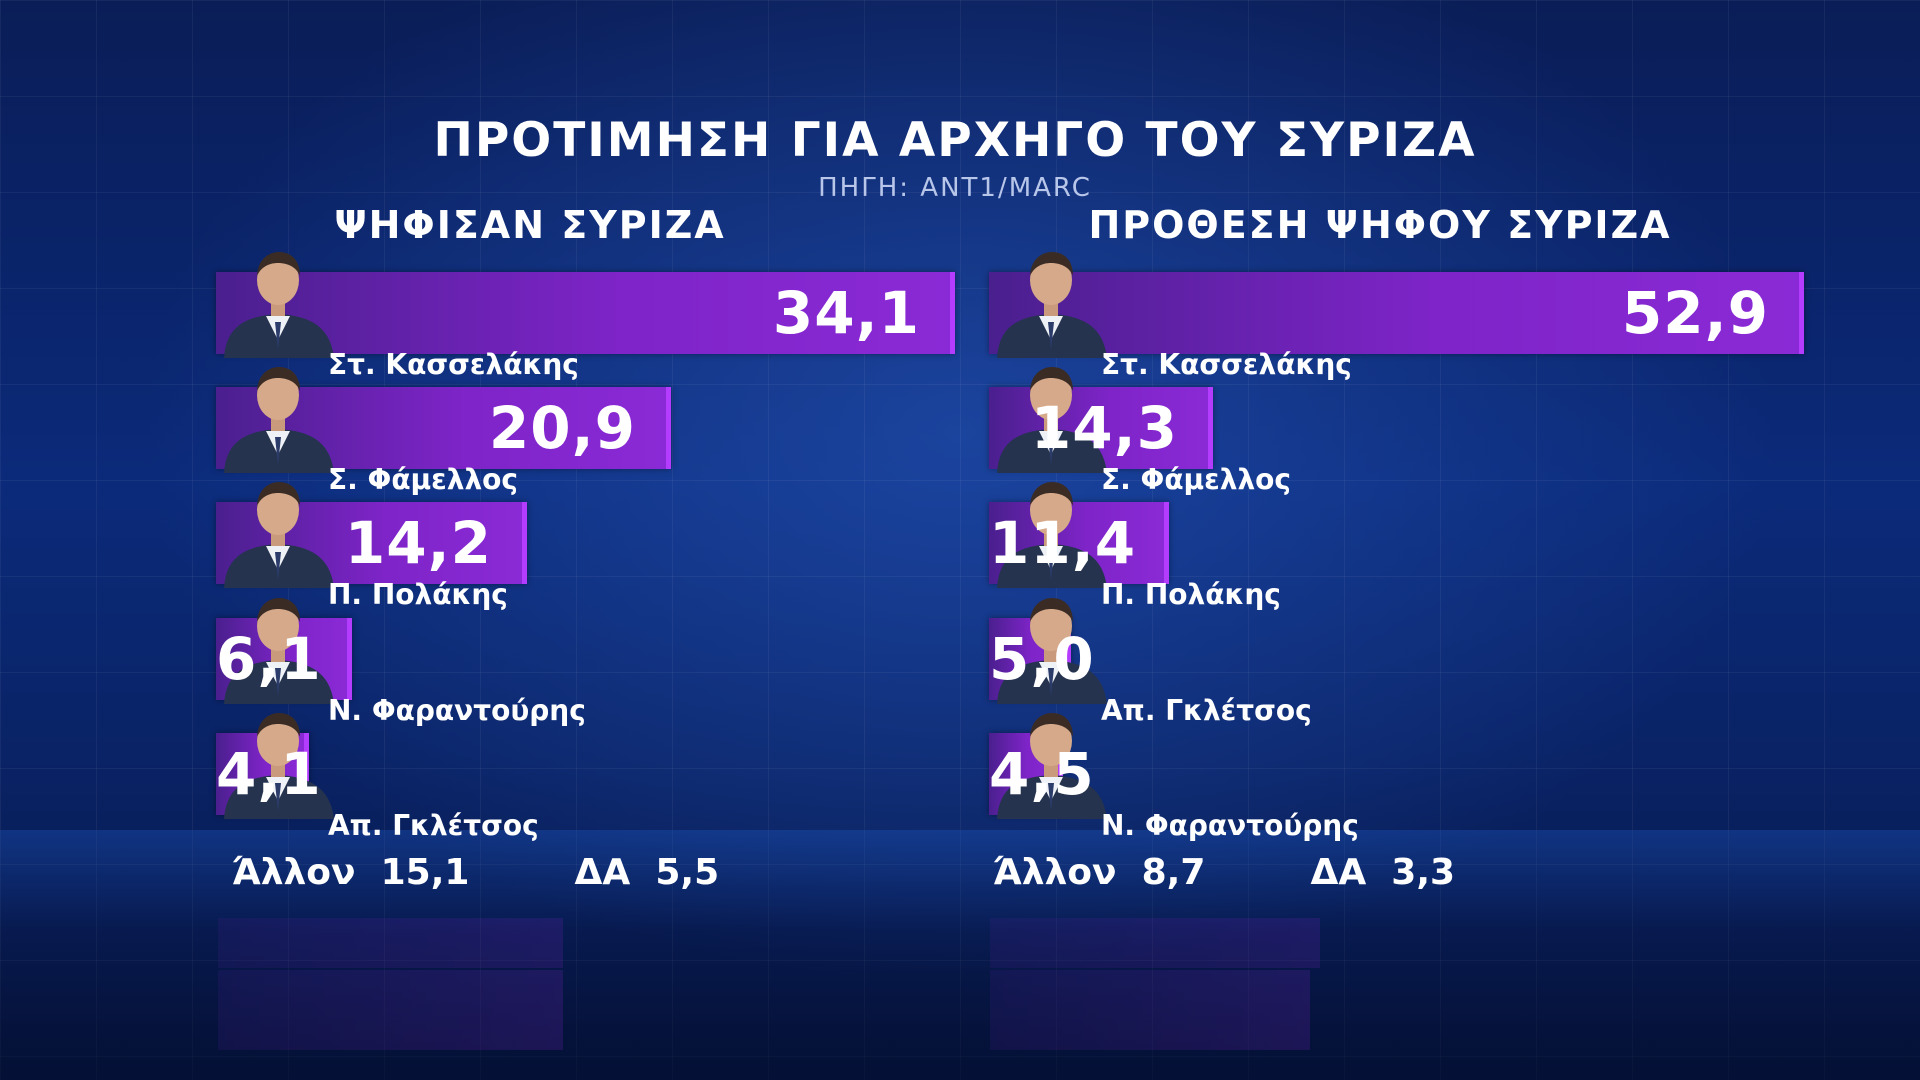  Describe the element at coordinates (1104, 428) in the screenshot. I see `data-label: 14,3` at that location.